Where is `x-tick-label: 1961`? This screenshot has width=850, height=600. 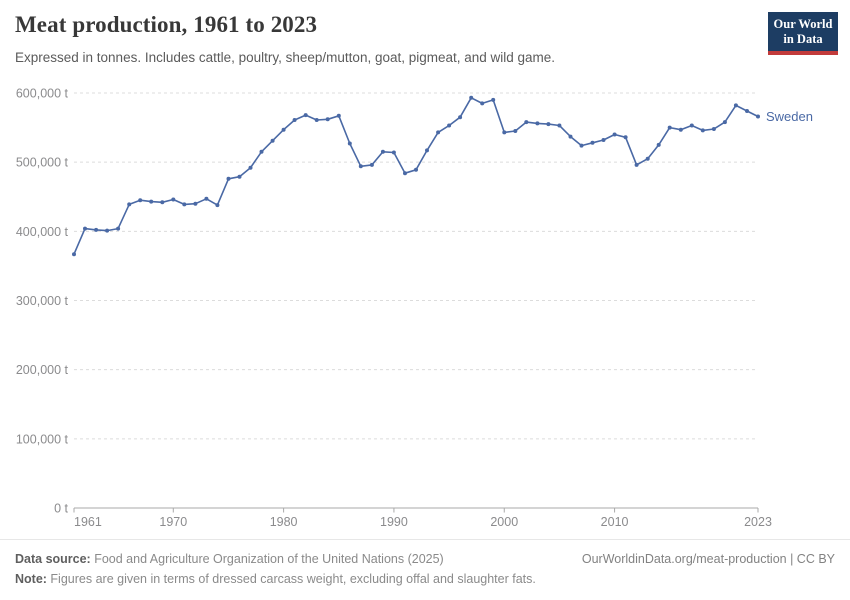
x-tick-label: 1961 is located at coordinates (88, 522).